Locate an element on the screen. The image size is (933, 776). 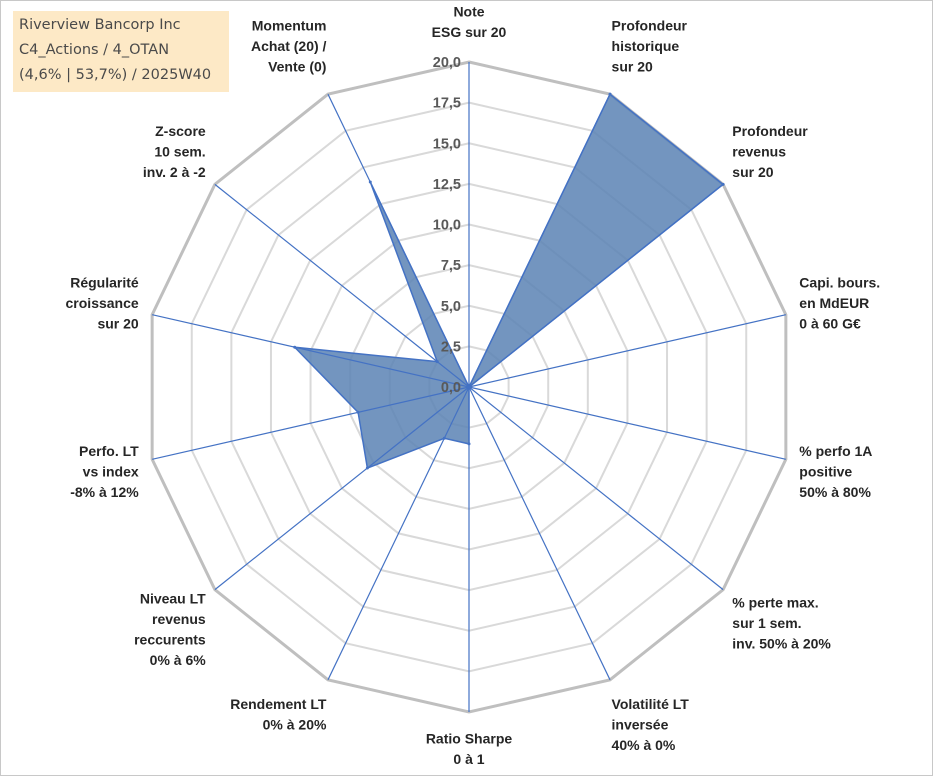
tick-label: 7,5 is located at coordinates (451, 266).